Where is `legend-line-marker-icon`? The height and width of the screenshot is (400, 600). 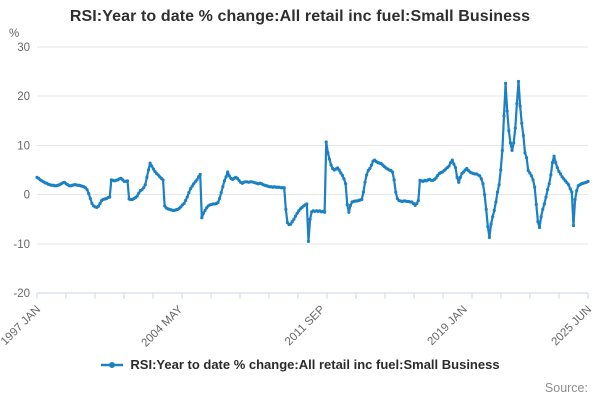 legend-line-marker-icon is located at coordinates (112, 364).